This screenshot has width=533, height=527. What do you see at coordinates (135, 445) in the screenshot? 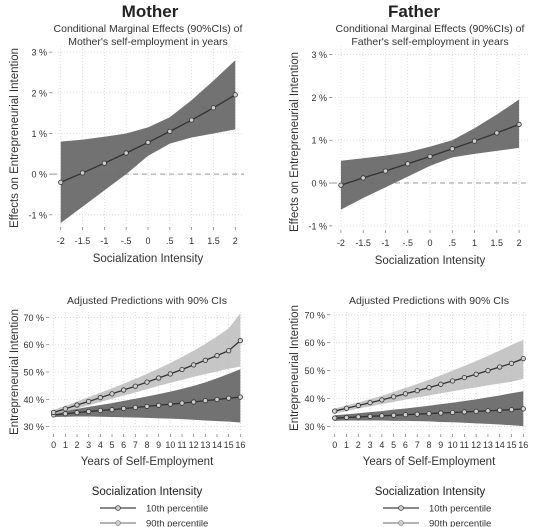
I see `x-tick-label: 7` at bounding box center [135, 445].